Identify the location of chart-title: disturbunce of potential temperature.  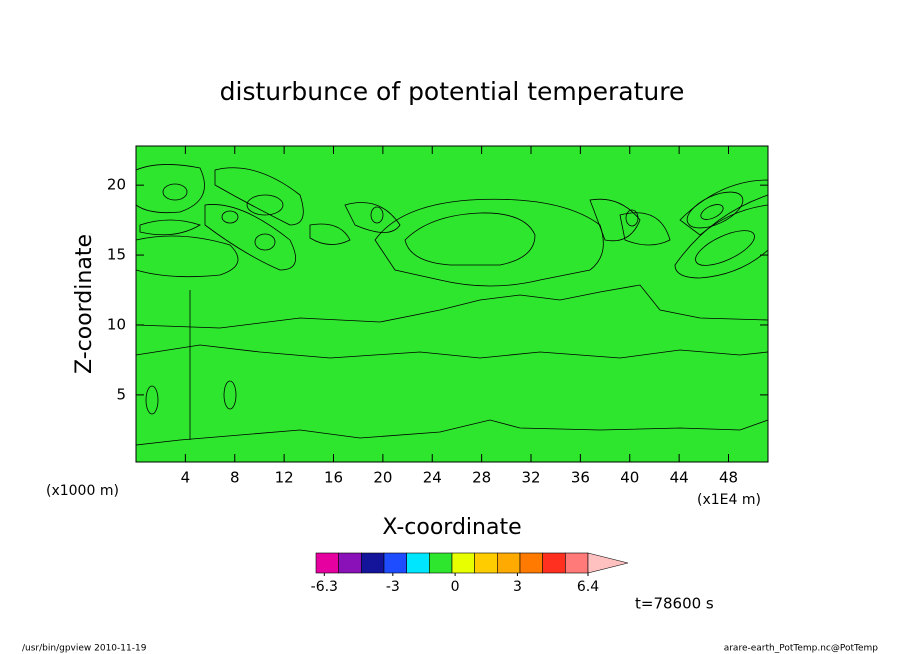
(452, 91).